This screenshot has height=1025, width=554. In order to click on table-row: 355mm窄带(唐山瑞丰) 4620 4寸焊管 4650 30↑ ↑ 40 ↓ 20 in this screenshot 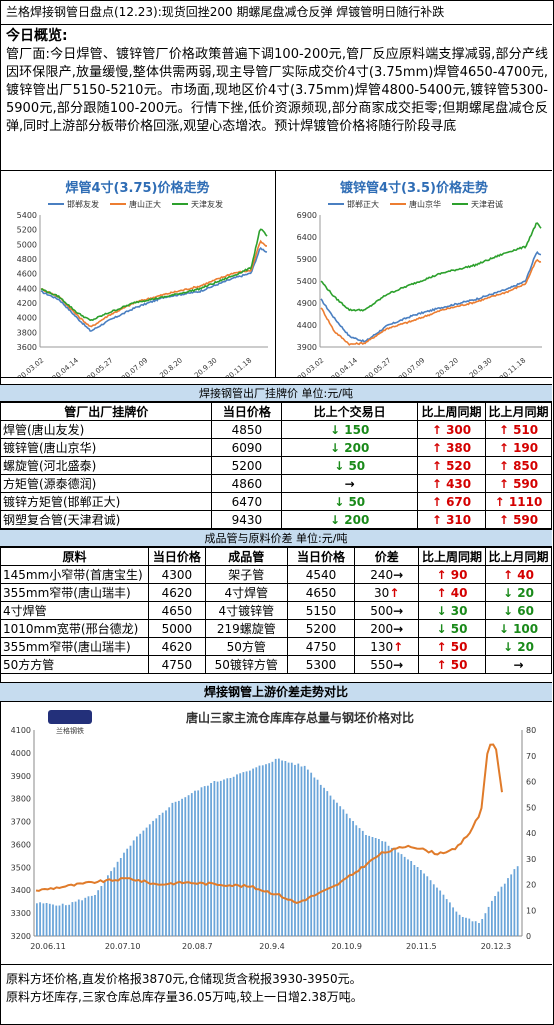, I will do `click(276, 592)`.